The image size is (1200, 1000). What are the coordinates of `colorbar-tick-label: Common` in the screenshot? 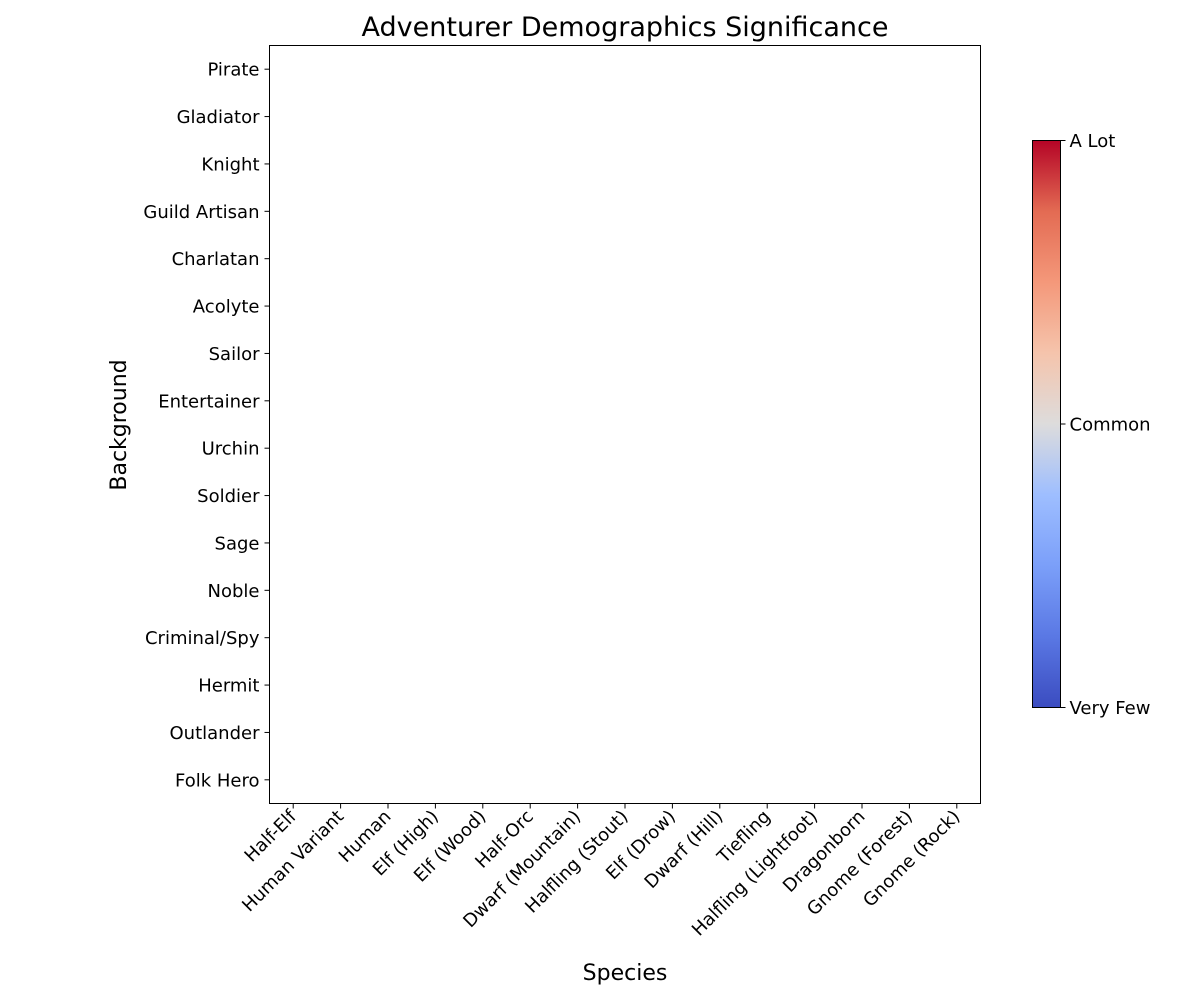 It's located at (1110, 425).